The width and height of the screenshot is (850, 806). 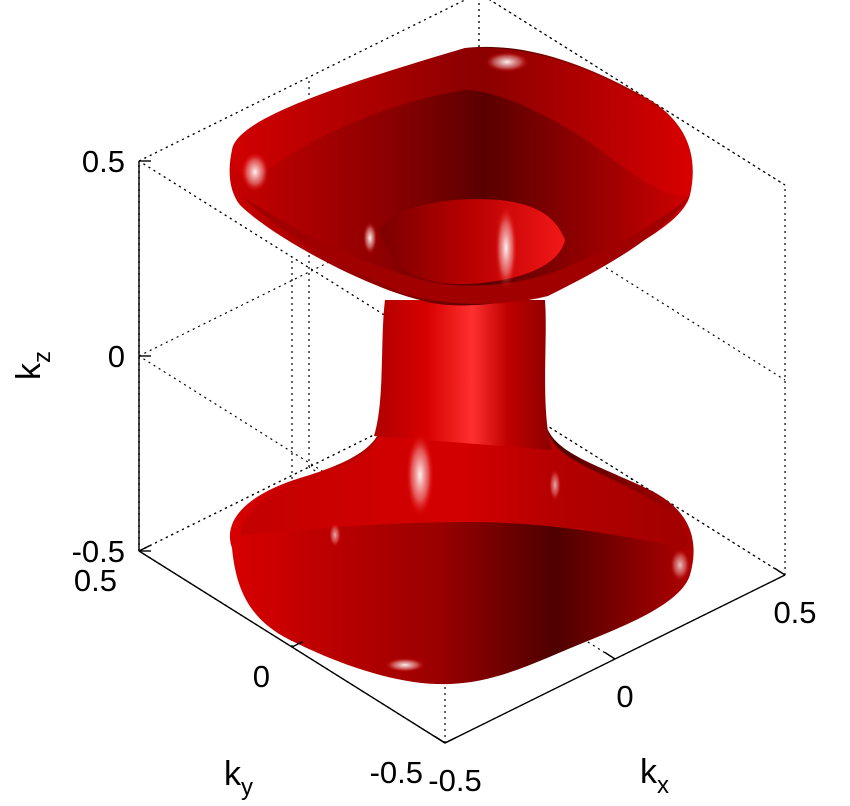 What do you see at coordinates (464, 489) in the screenshot?
I see `surface-bottom-upper` at bounding box center [464, 489].